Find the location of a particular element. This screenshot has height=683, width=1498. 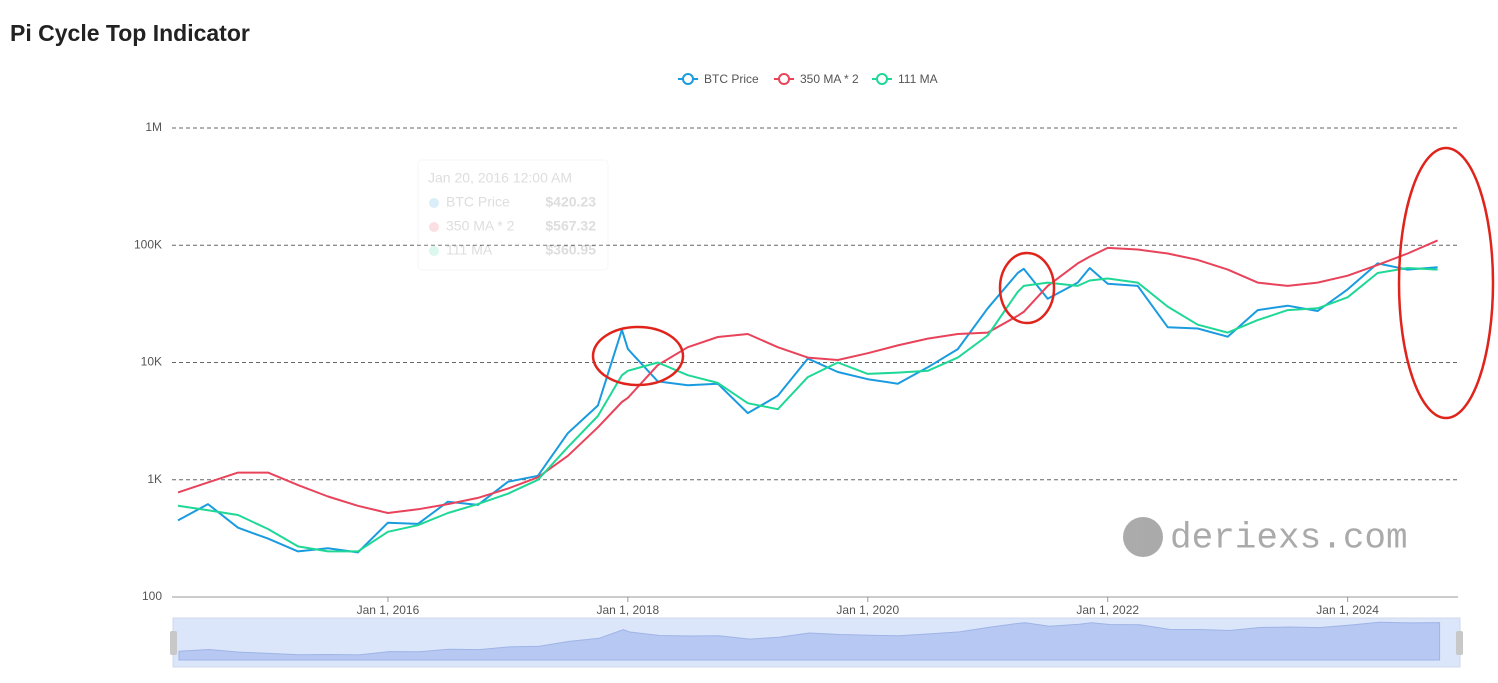

tooltip-name: 350 MA * 2 is located at coordinates (480, 226).